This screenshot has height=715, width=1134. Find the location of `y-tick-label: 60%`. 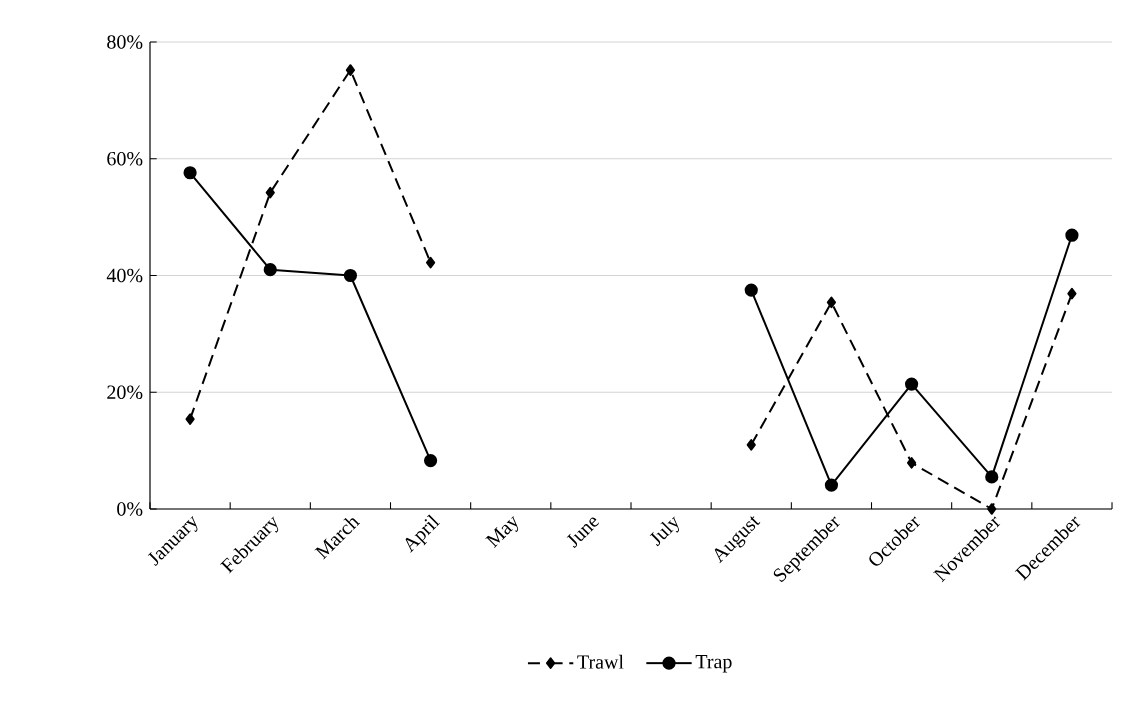

y-tick-label: 60% is located at coordinates (125, 158).